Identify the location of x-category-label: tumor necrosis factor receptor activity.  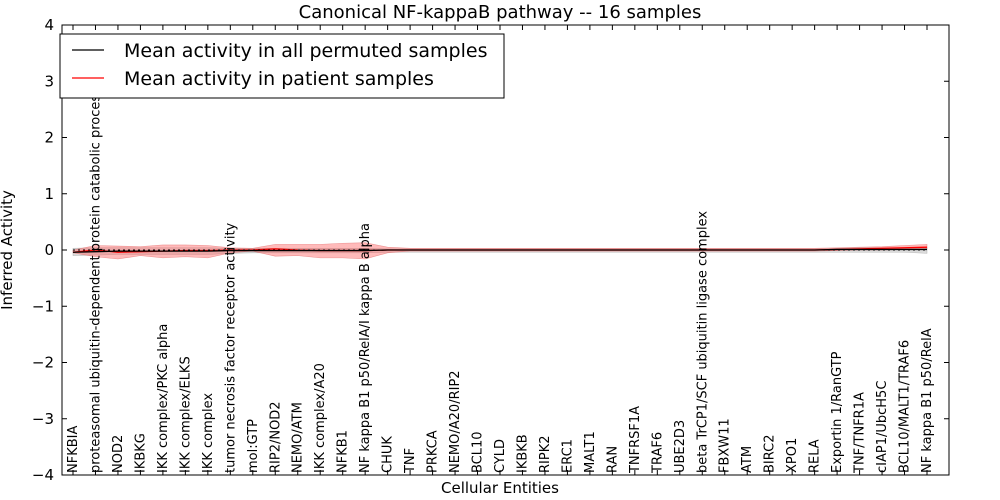
(230, 347).